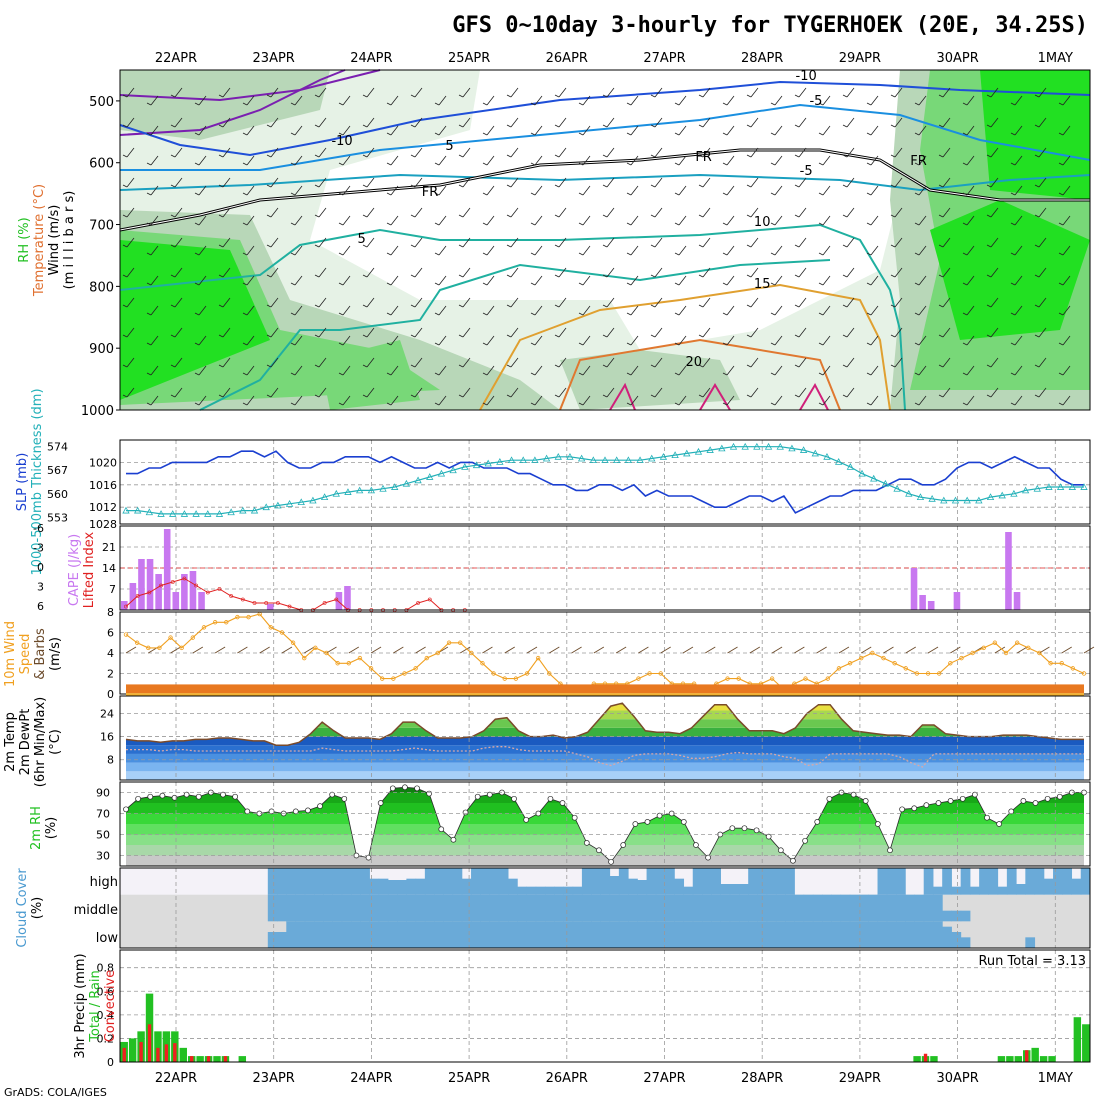  What do you see at coordinates (106, 968) in the screenshot?
I see `precip-tick: 0.8` at bounding box center [106, 968].